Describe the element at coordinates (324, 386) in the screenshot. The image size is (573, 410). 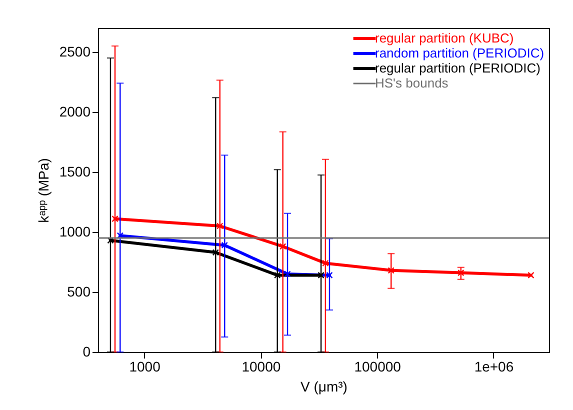
I see `x-axis-title: V (μm³)` at that location.